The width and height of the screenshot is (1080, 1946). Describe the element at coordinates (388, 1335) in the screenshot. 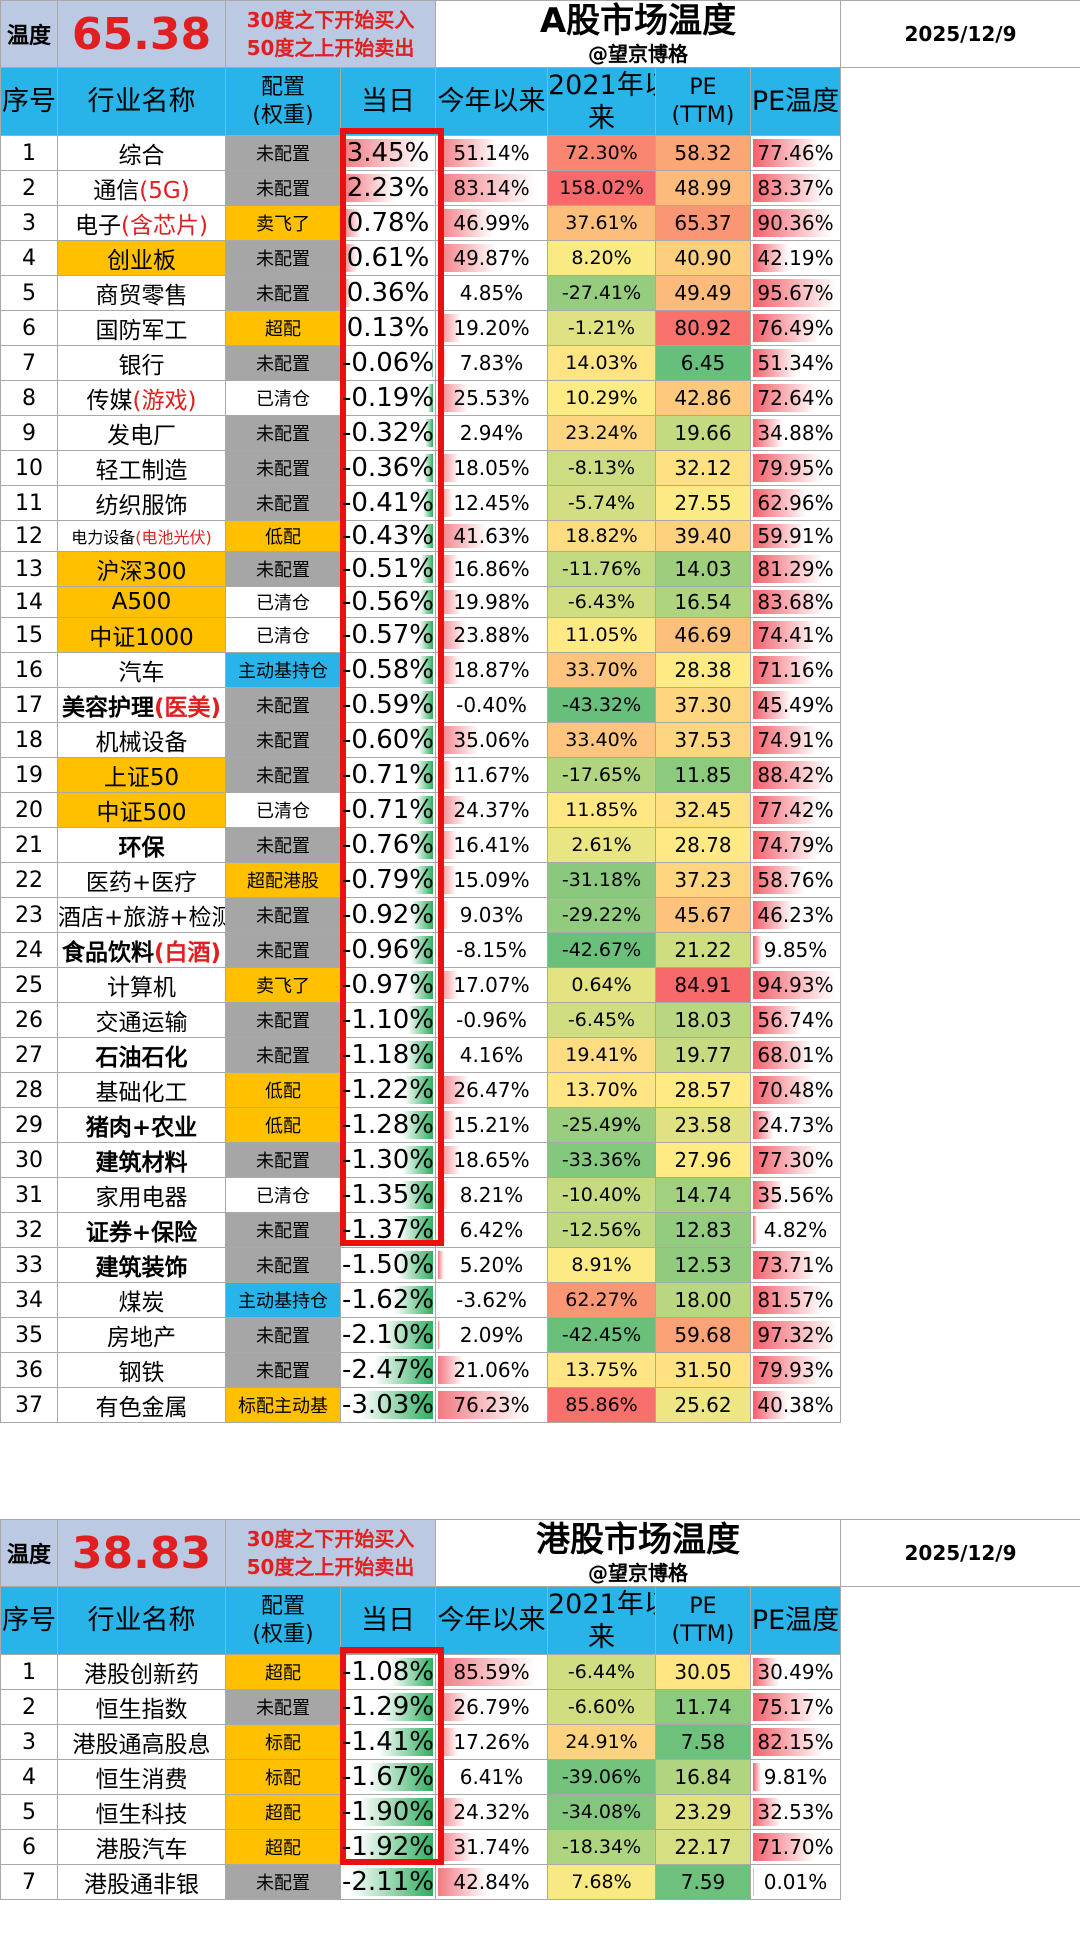

I see `daily-change-value: -2.10%` at that location.